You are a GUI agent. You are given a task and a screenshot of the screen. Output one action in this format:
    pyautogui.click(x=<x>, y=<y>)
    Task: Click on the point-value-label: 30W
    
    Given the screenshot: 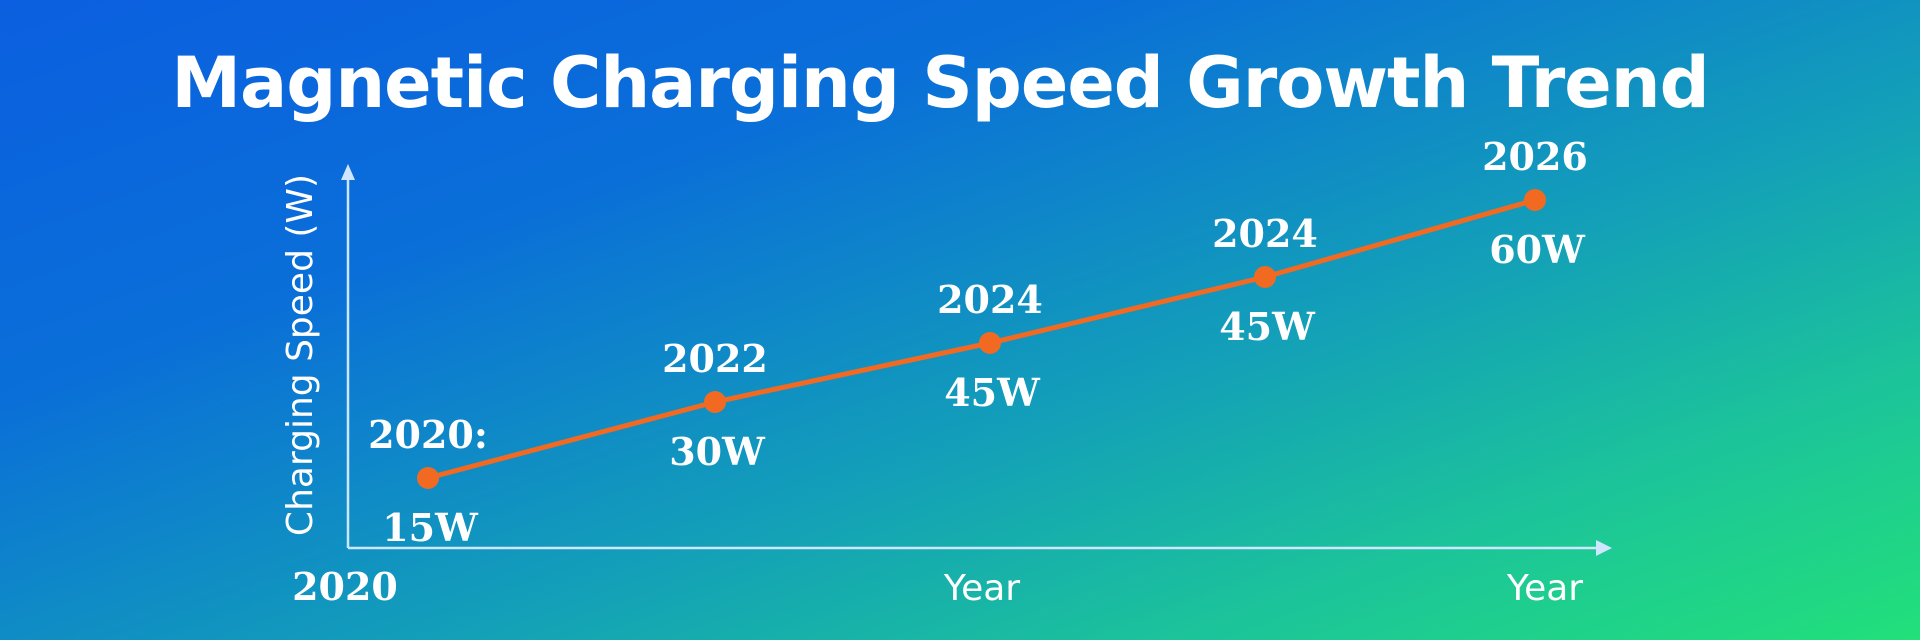 What is the action you would take?
    pyautogui.click(x=717, y=451)
    